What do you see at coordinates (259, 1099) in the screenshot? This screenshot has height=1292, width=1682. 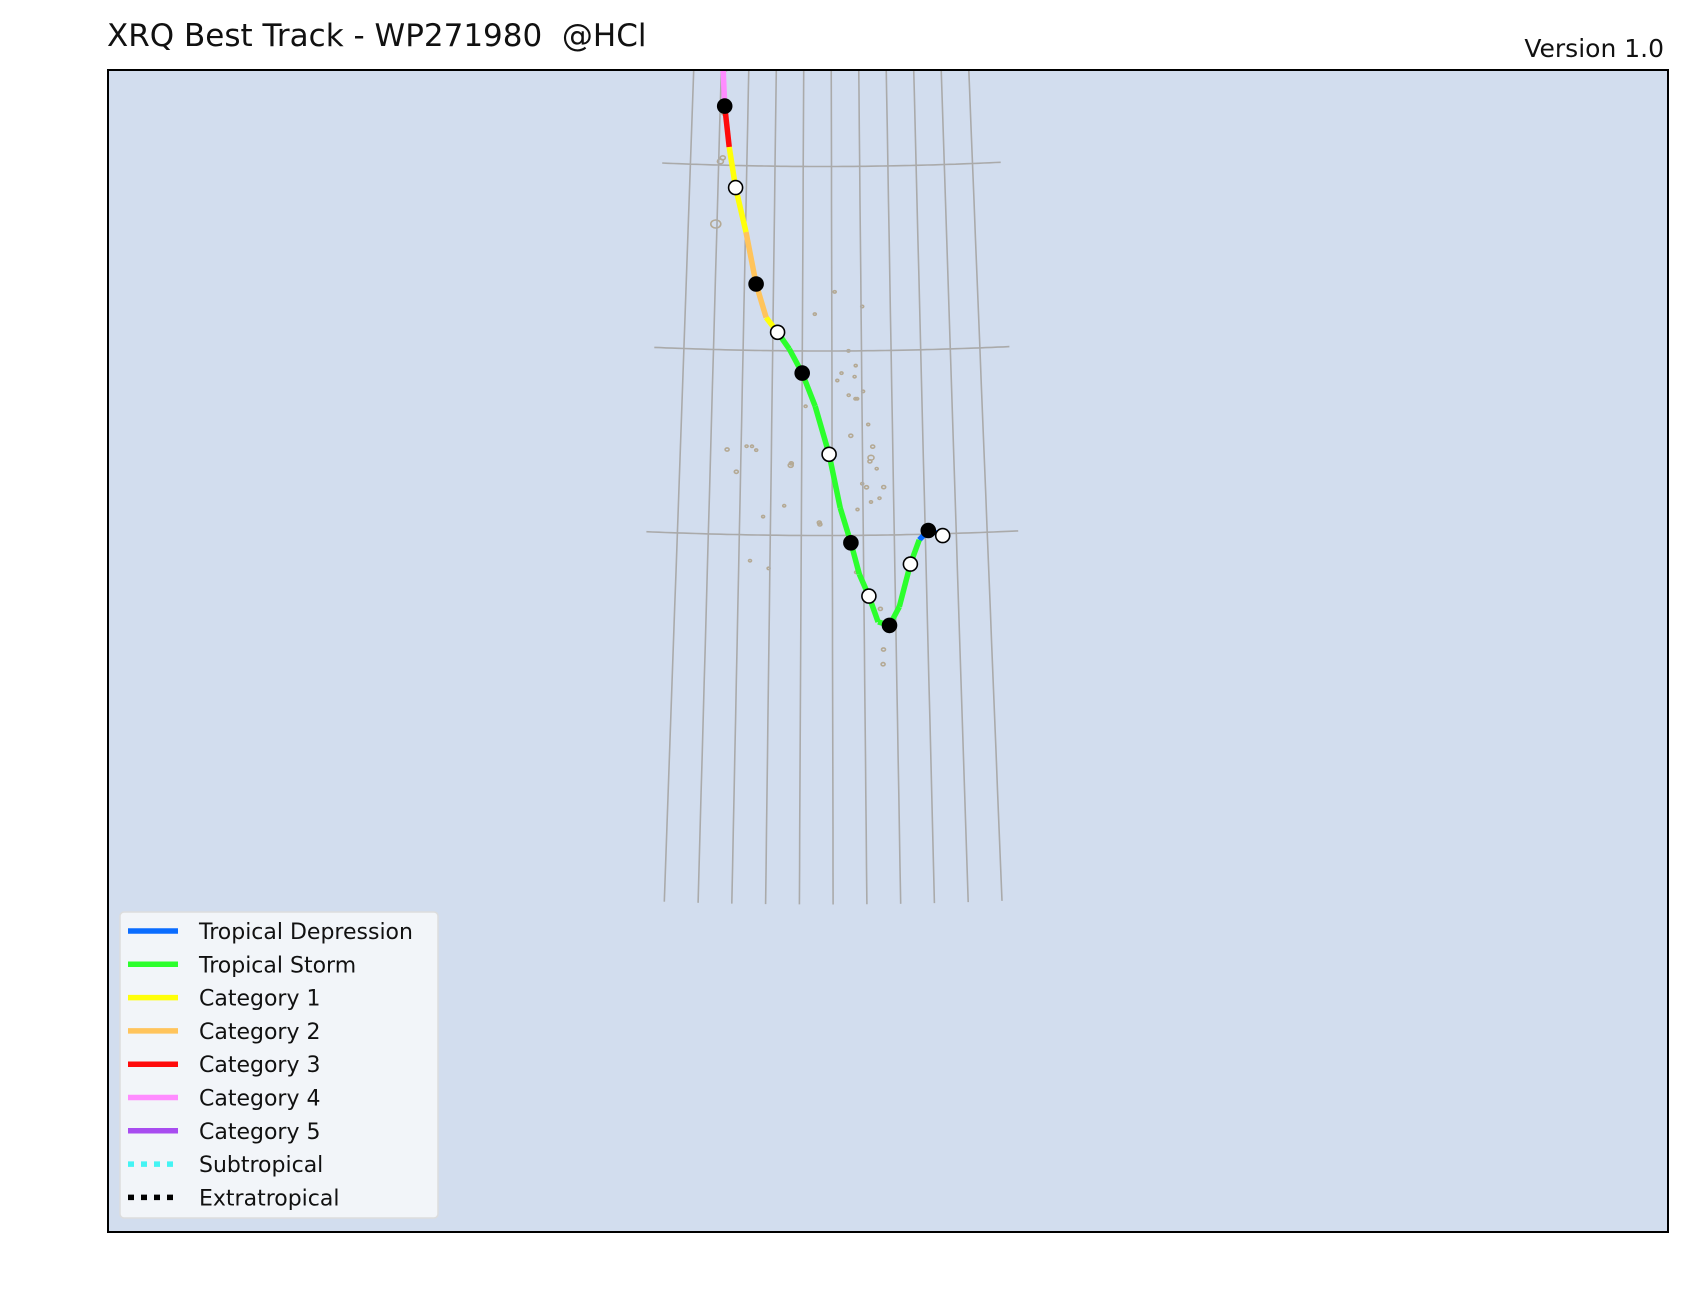 I see `legend-label: Category 4` at bounding box center [259, 1099].